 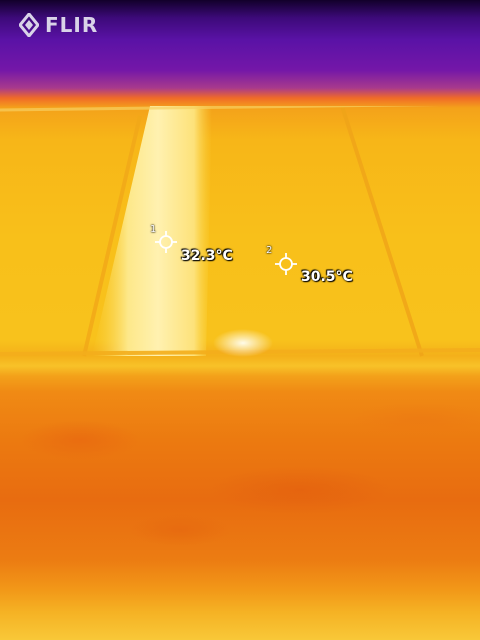 What do you see at coordinates (269, 250) in the screenshot?
I see `spot-2-index: 2` at bounding box center [269, 250].